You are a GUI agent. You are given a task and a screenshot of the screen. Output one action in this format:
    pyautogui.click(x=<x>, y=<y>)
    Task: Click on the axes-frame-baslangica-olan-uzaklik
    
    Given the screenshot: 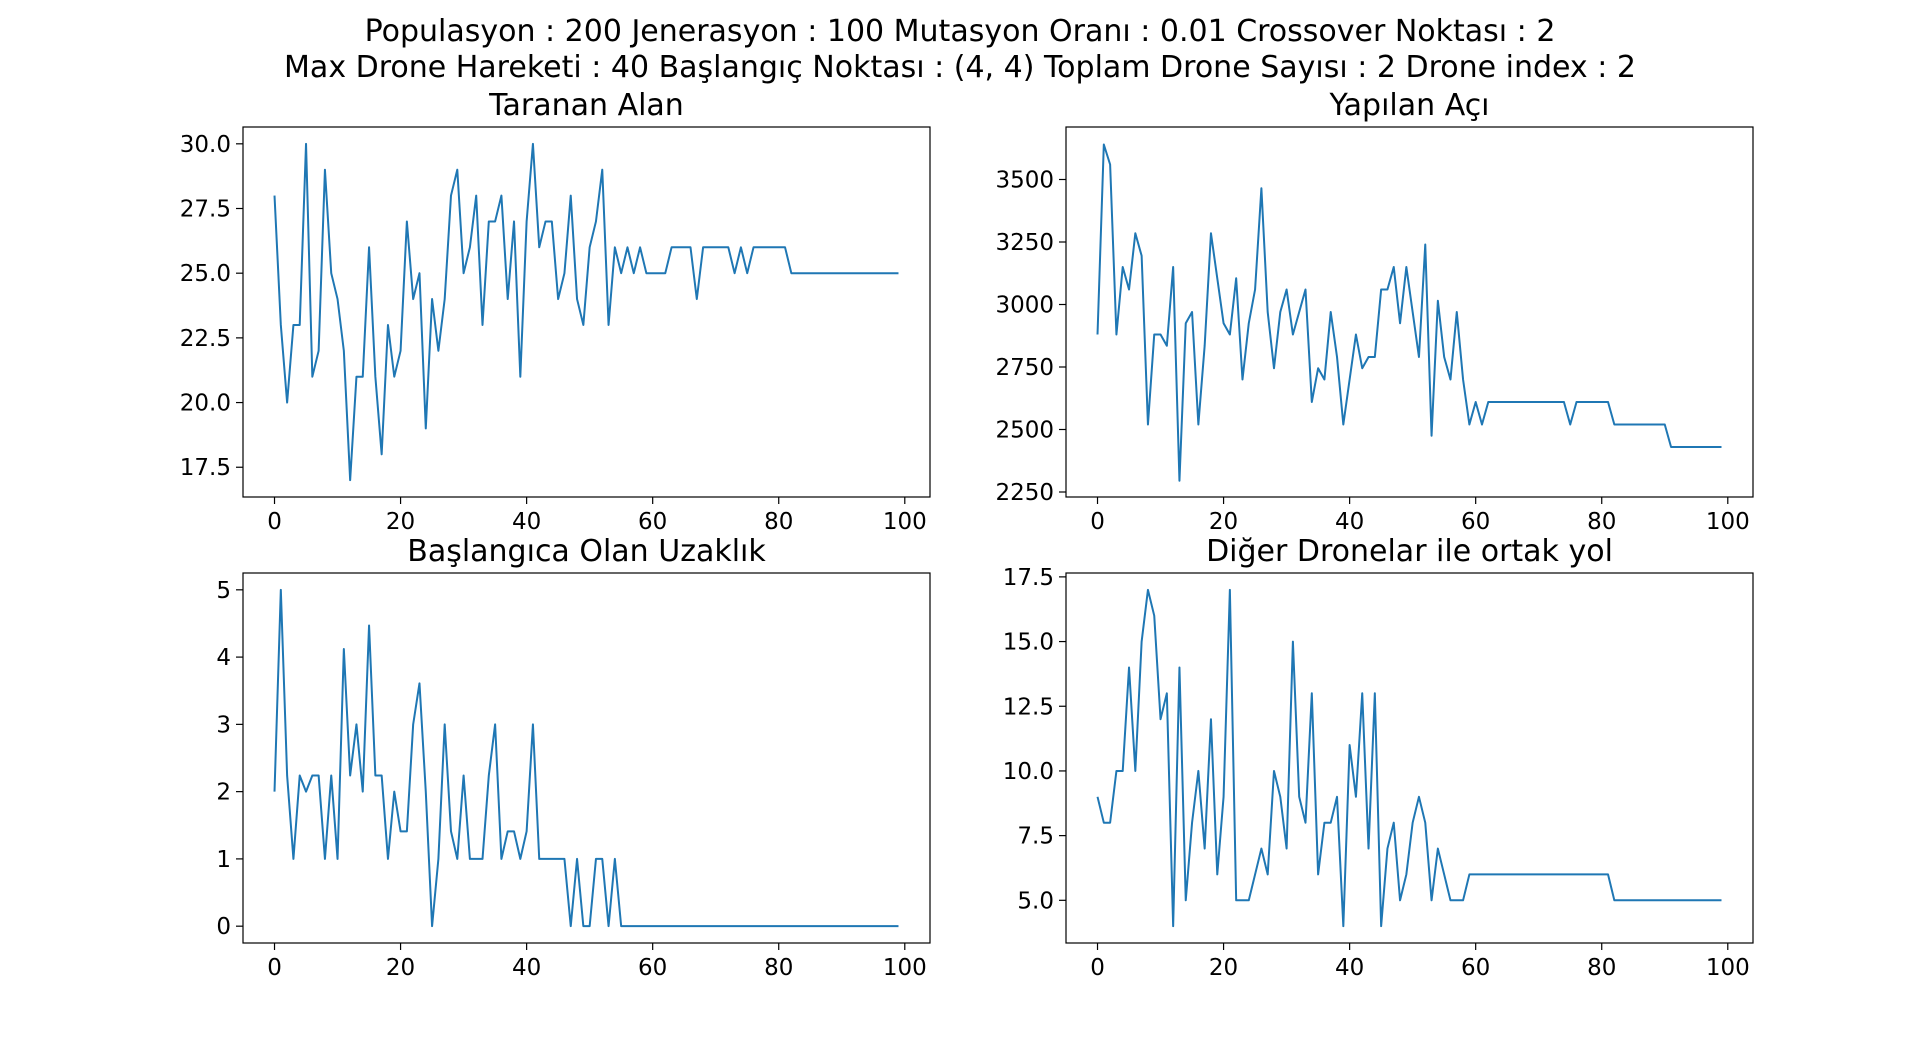 What is the action you would take?
    pyautogui.click(x=586, y=758)
    